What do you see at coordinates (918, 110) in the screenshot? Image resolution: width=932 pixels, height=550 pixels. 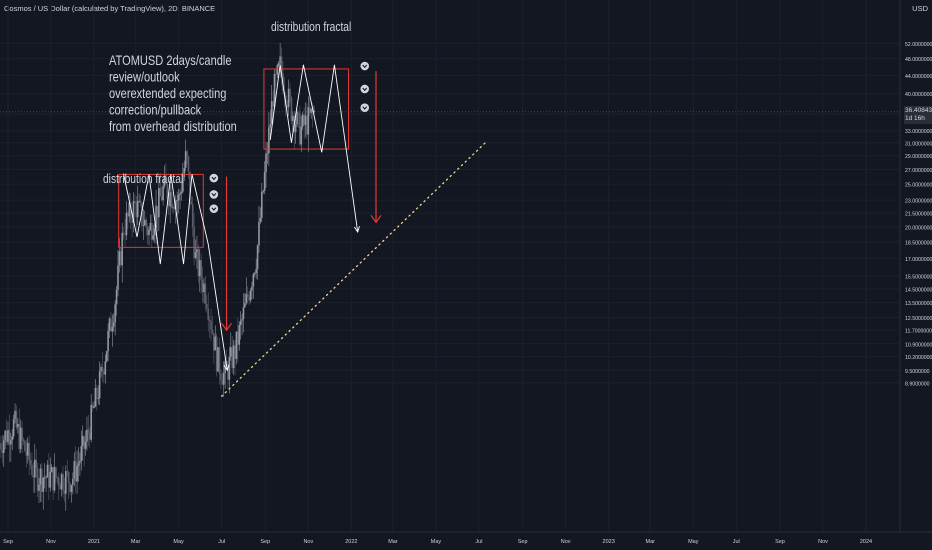 I see `last-price-value: 36.4084312` at bounding box center [918, 110].